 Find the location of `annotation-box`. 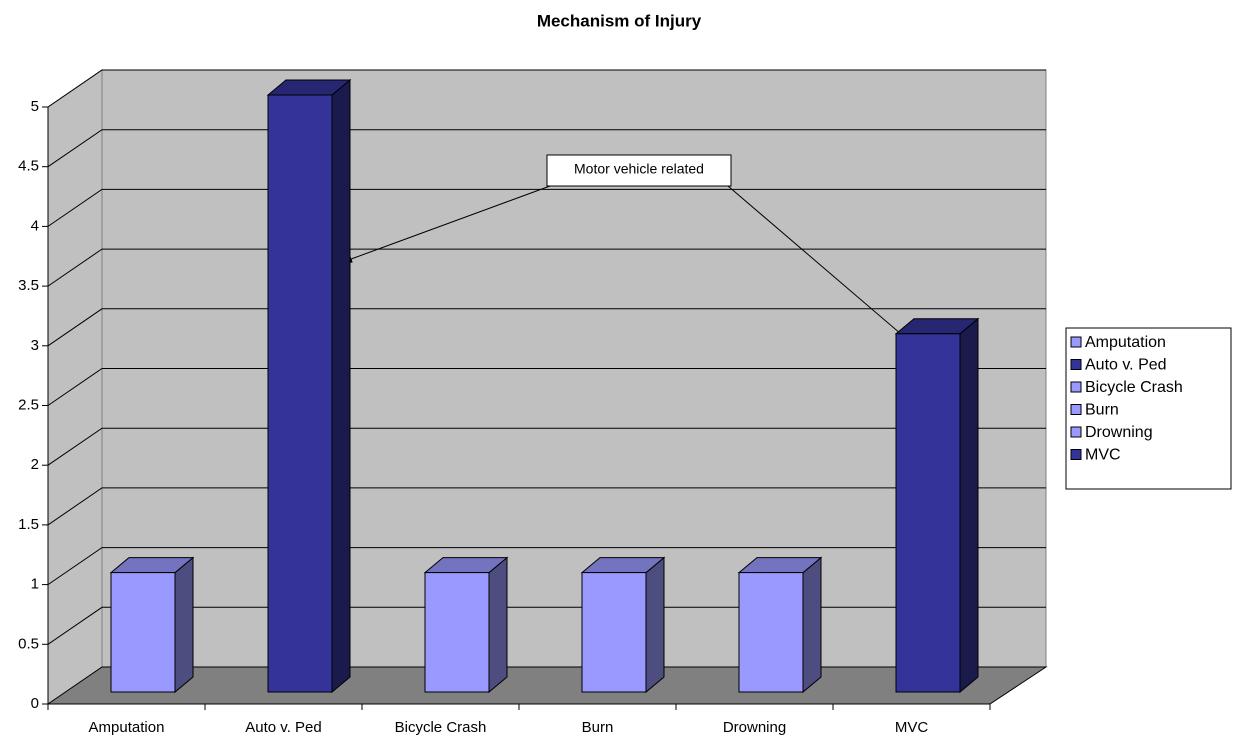

annotation-box is located at coordinates (639, 170).